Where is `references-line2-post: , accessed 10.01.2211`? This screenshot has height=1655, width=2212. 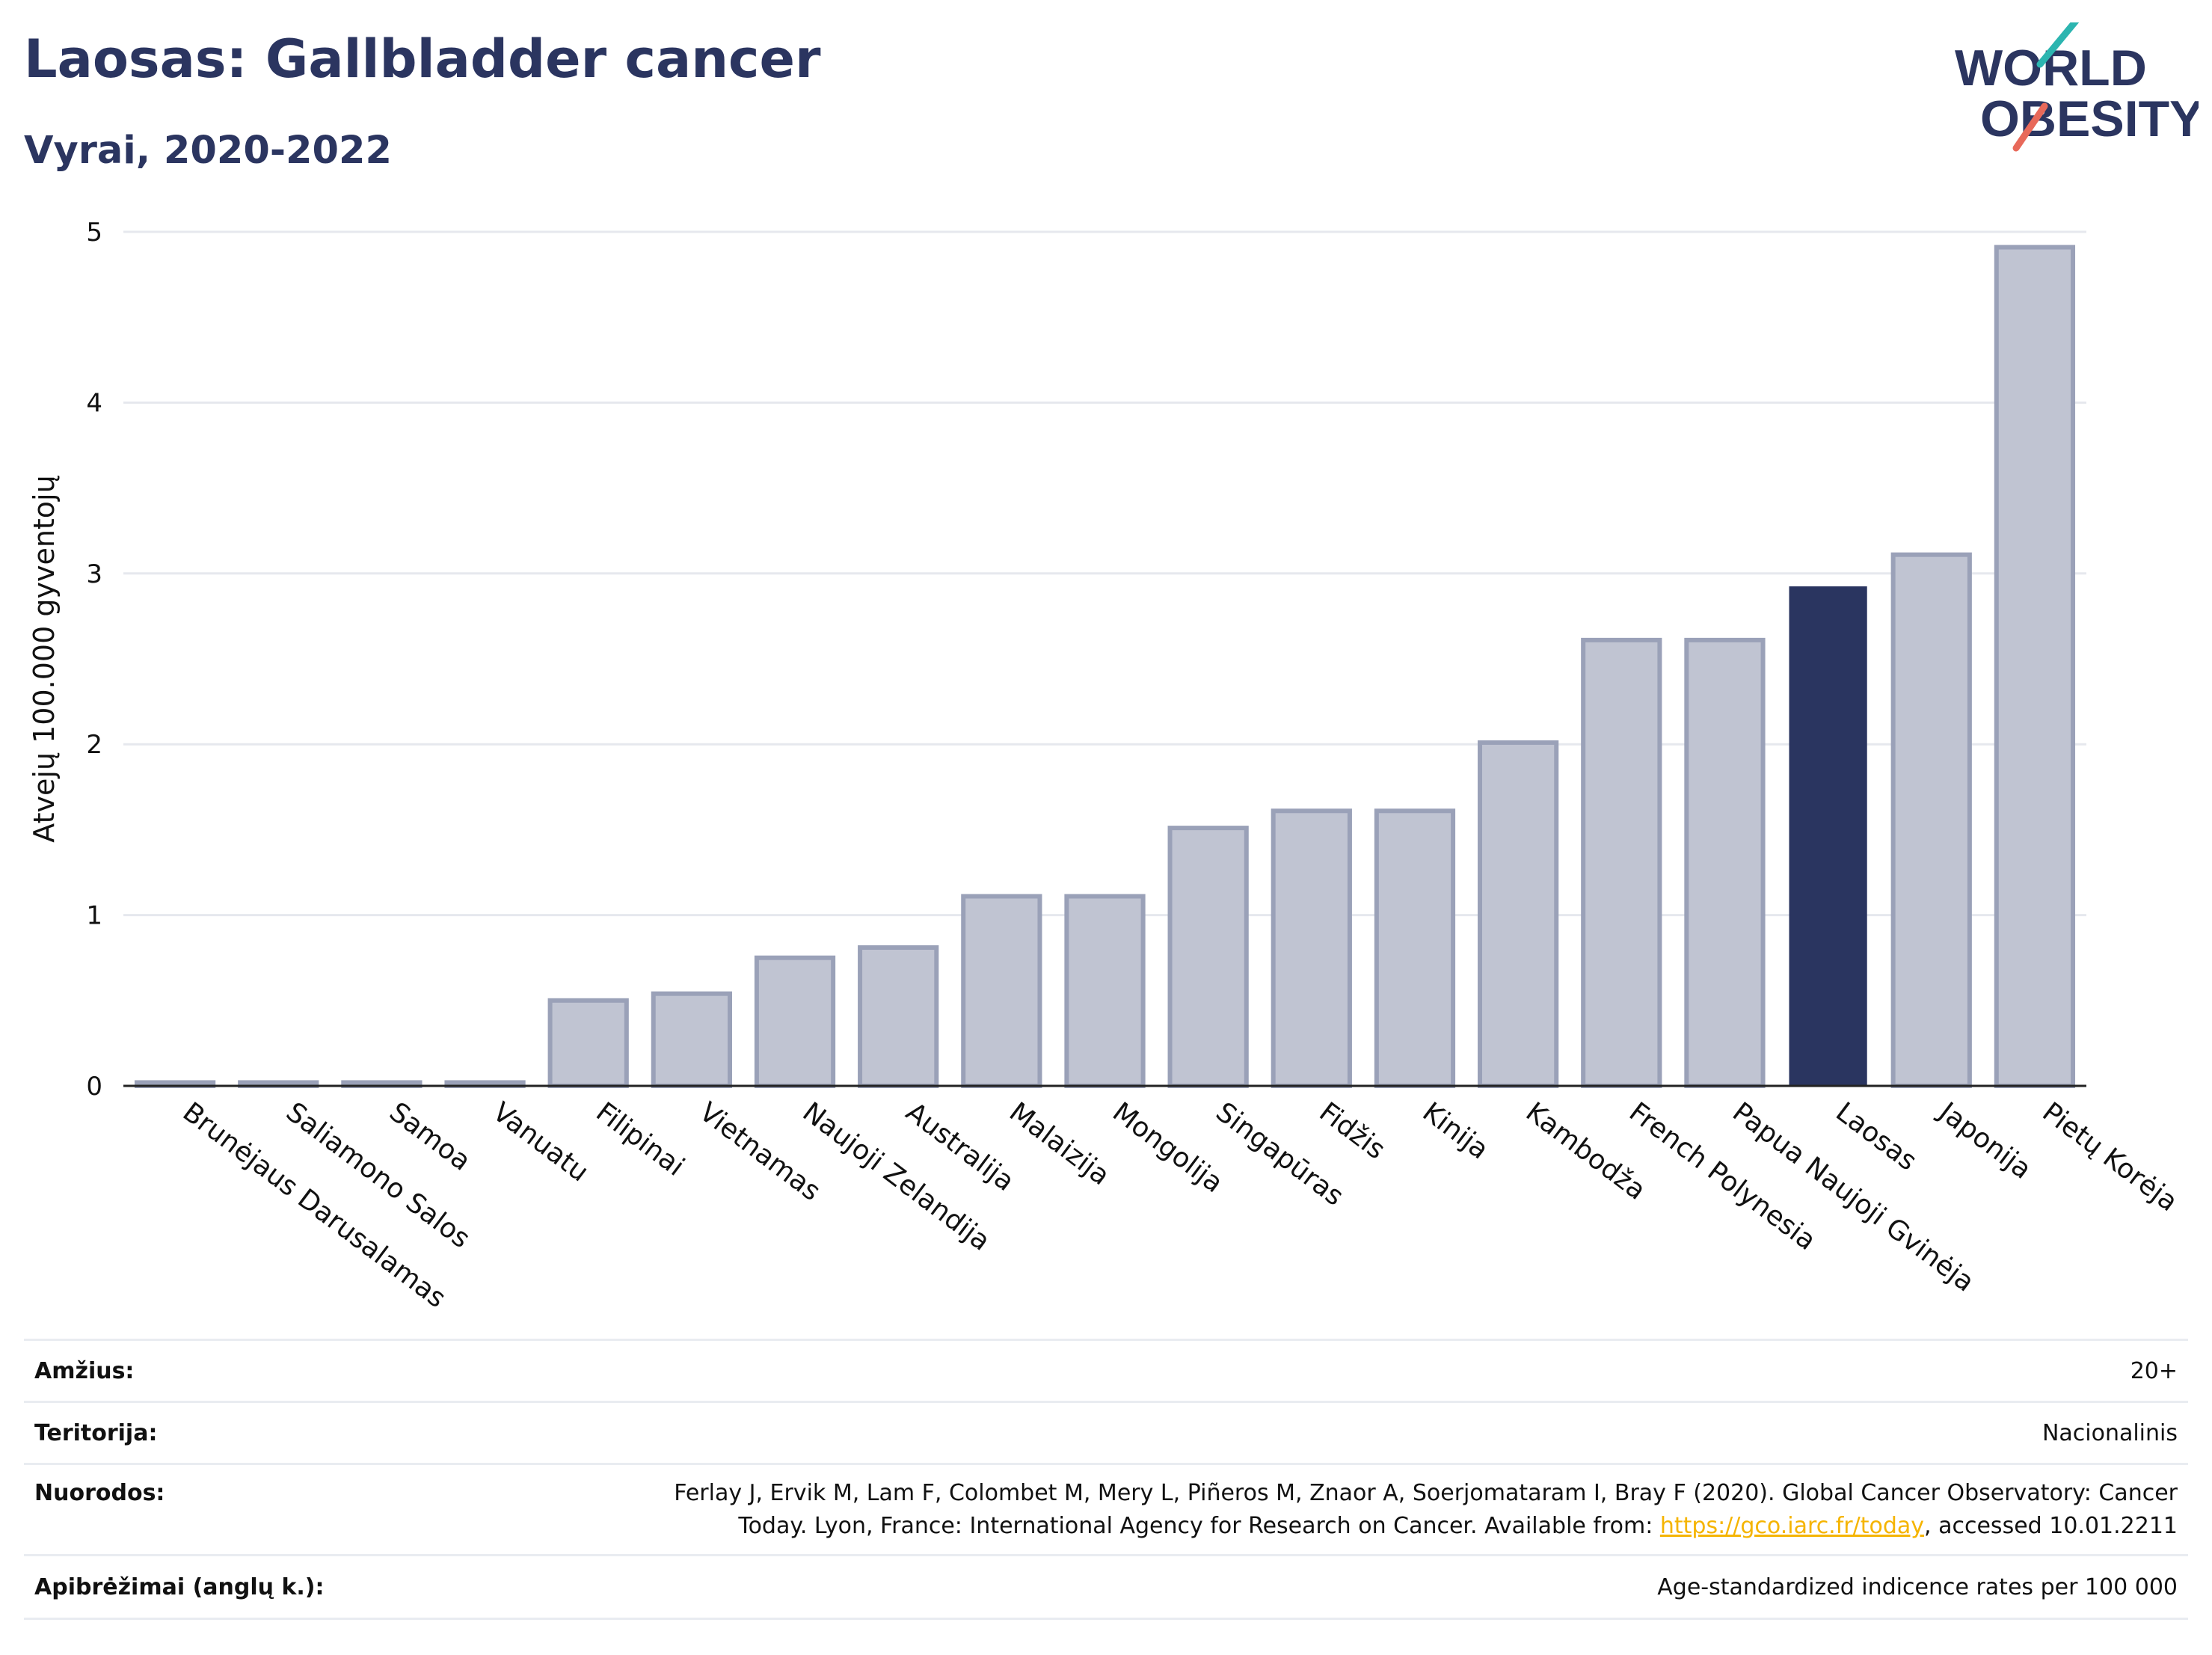
references-line2-post: , accessed 10.01.2211 is located at coordinates (2051, 1526).